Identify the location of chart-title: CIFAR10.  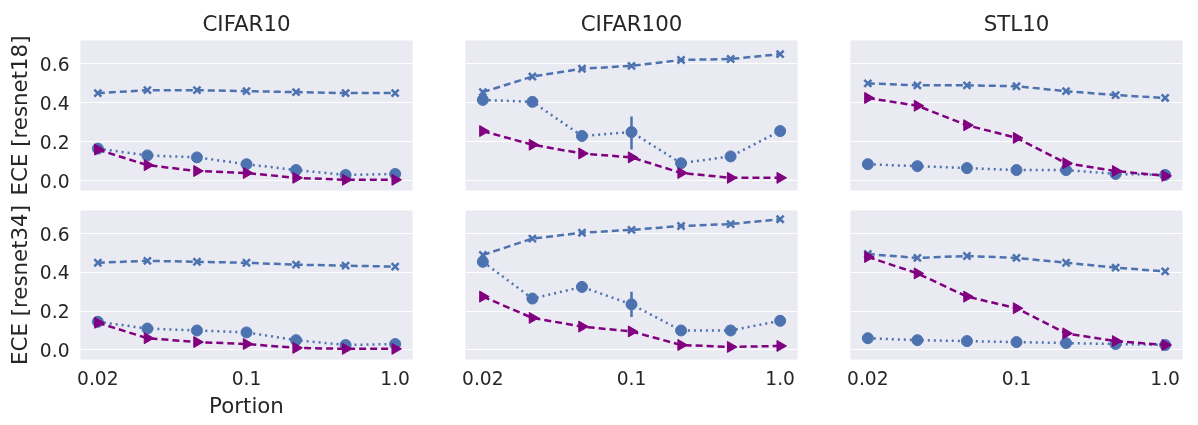
(246, 23).